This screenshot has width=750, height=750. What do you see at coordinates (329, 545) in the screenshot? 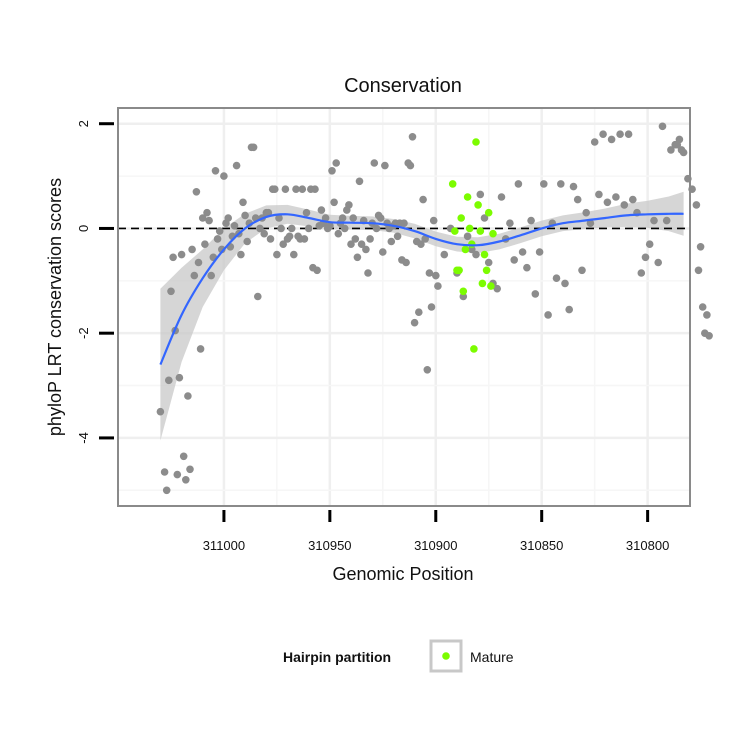
I see `x-tick-label: 310950` at bounding box center [329, 545].